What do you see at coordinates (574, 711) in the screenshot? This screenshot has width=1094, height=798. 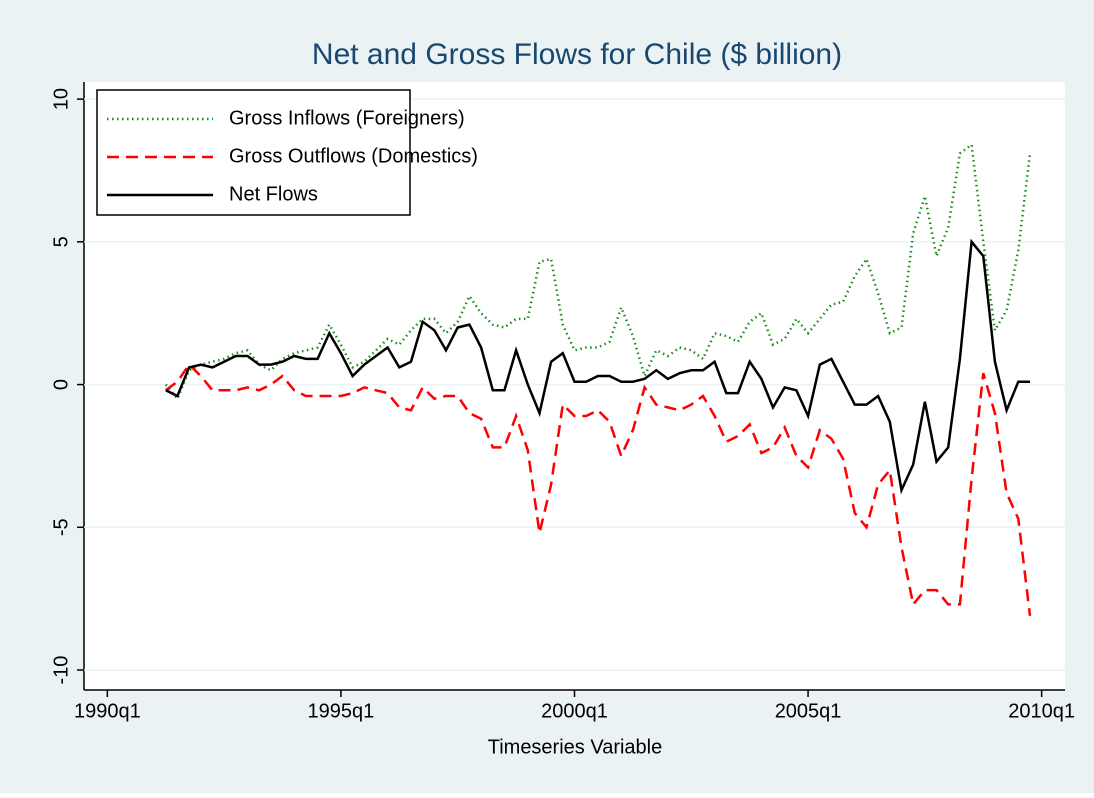 I see `x-tick-label: 2000q1` at bounding box center [574, 711].